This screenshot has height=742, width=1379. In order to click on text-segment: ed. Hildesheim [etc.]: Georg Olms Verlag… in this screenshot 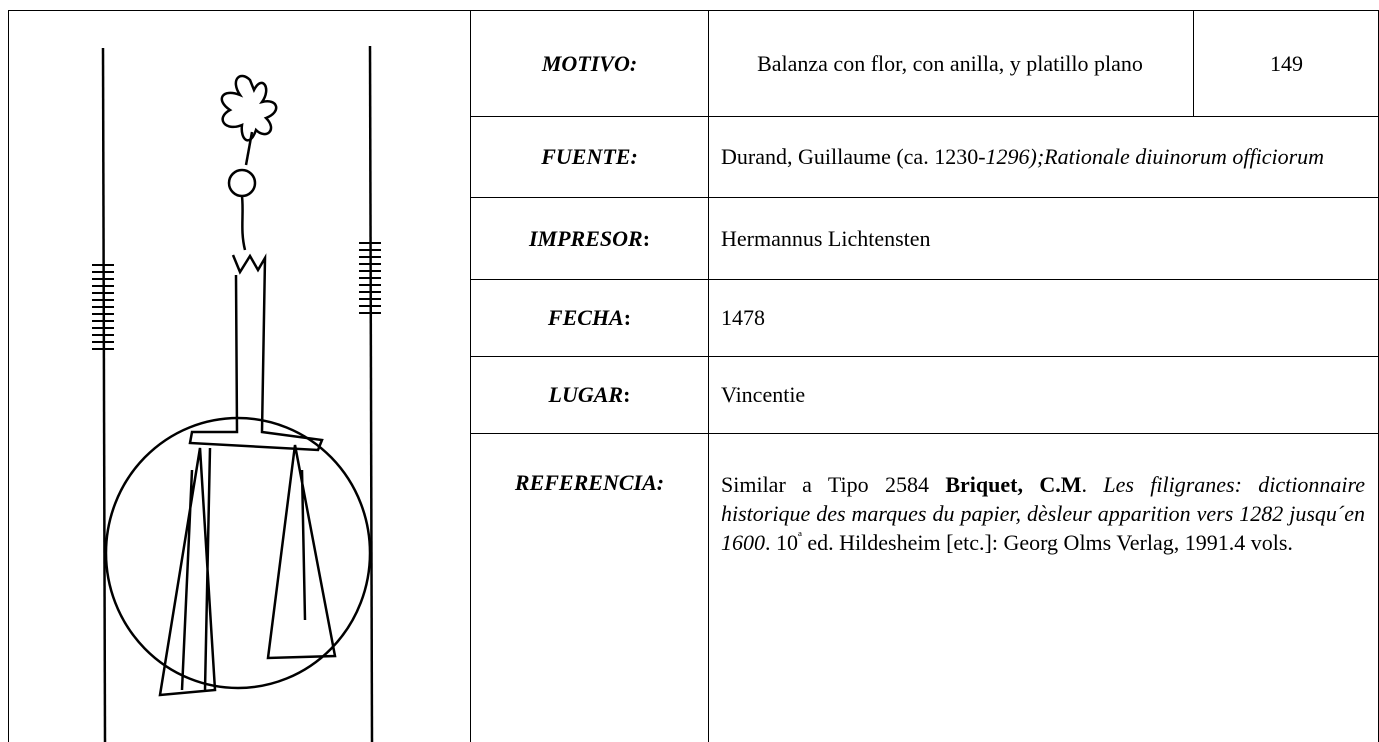, I will do `click(1047, 542)`.